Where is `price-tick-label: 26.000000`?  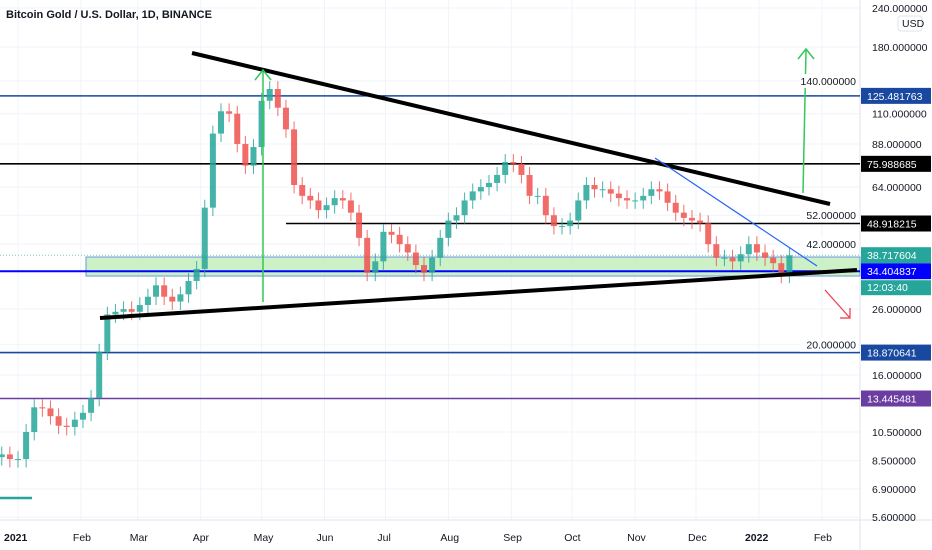
price-tick-label: 26.000000 is located at coordinates (897, 310).